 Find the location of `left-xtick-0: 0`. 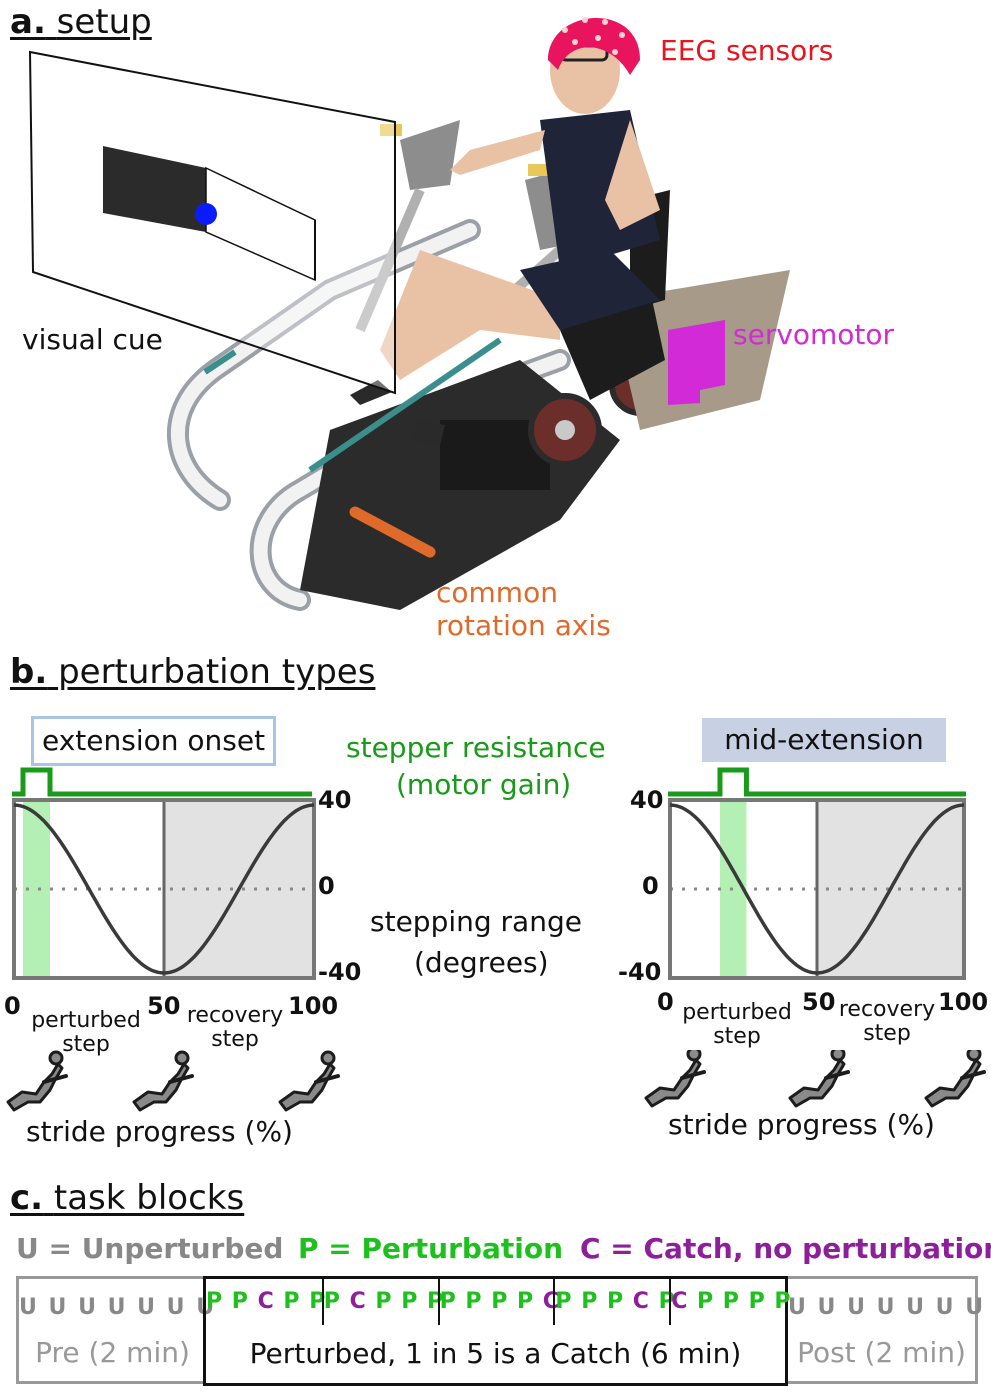

left-xtick-0: 0 is located at coordinates (12, 1006).